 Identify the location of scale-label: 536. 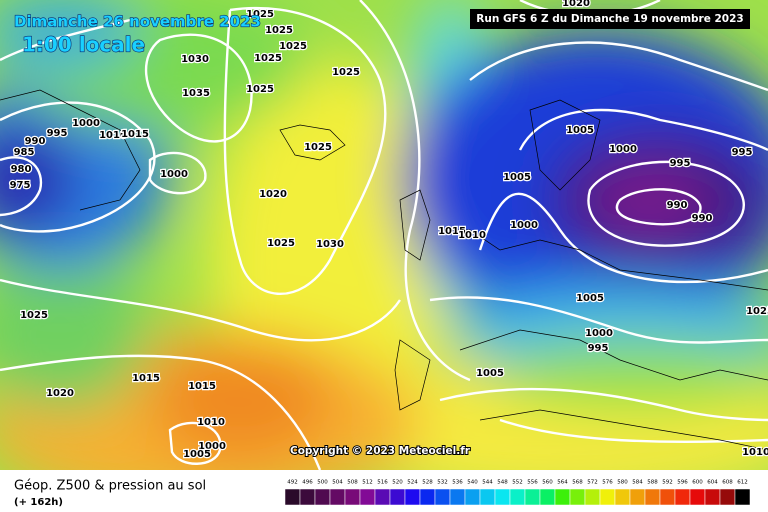
(457, 483).